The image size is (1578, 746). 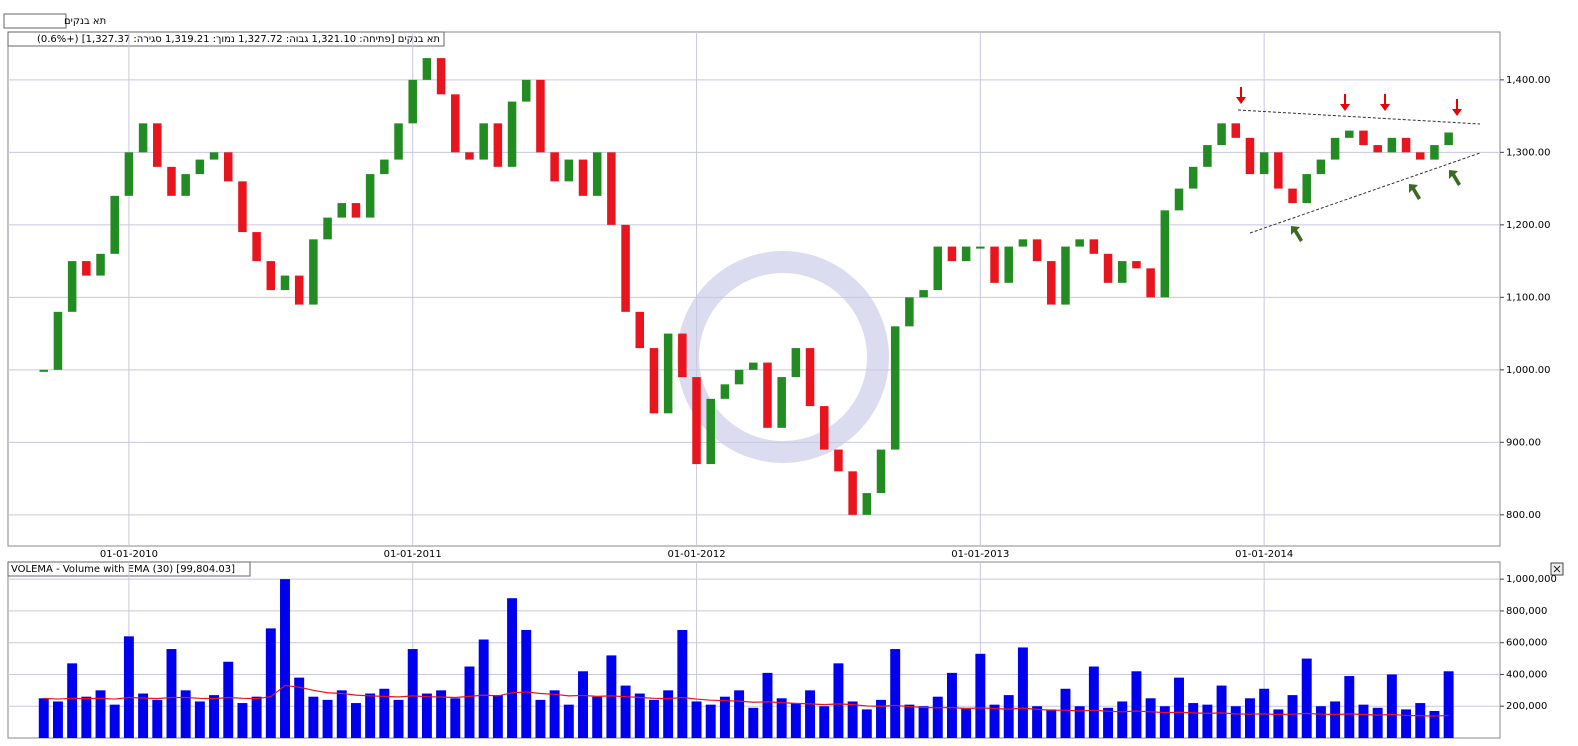 I want to click on y-tick-label: 1,400.00, so click(x=1528, y=80).